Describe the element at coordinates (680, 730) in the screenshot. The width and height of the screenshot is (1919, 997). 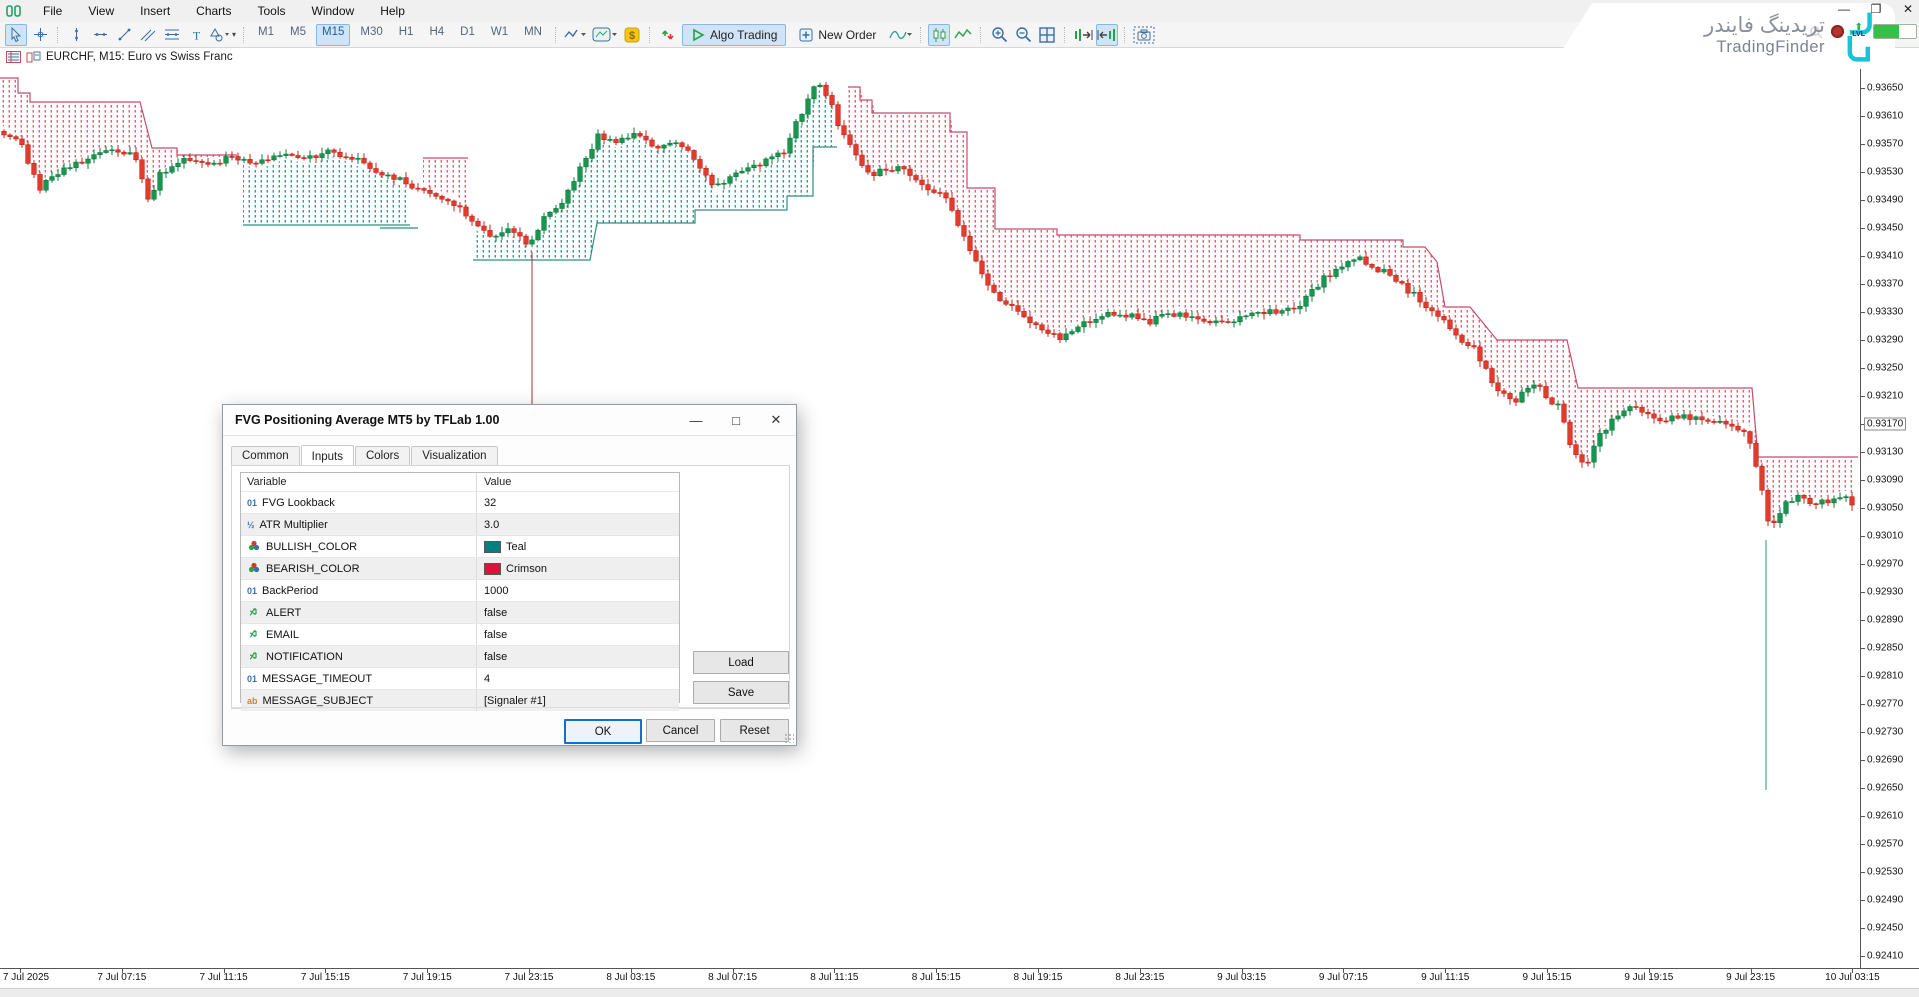
I see `cancel-button: Cancel` at that location.